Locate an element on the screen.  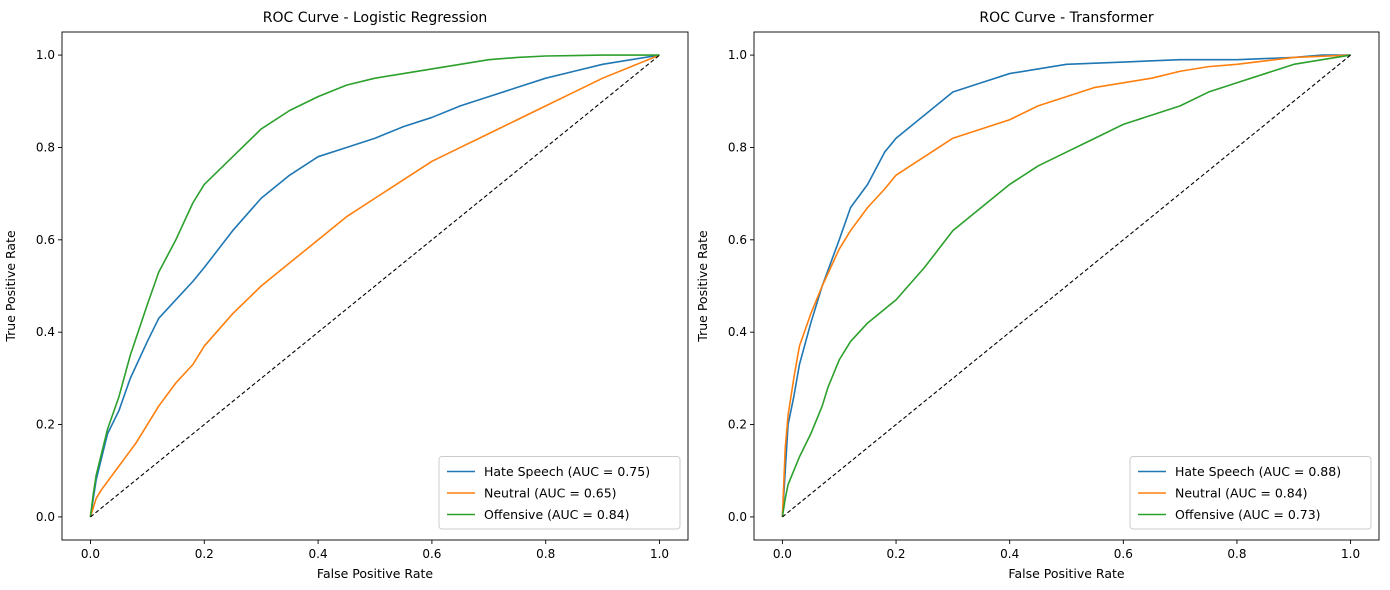
chart-title: ROC Curve - Transformer is located at coordinates (1066, 18).